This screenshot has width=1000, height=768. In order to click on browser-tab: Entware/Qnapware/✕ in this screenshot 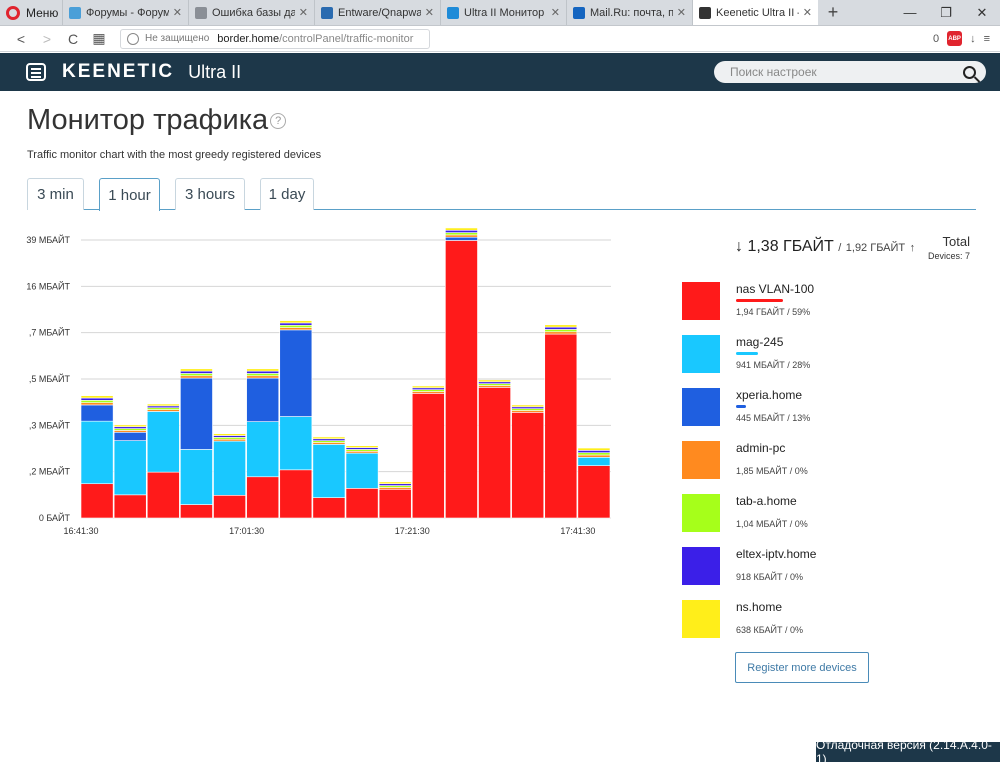, I will do `click(377, 12)`.